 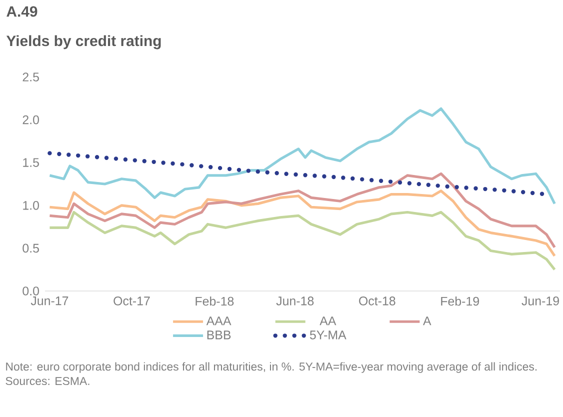 What do you see at coordinates (30, 119) in the screenshot?
I see `y-tick-label: 2.0` at bounding box center [30, 119].